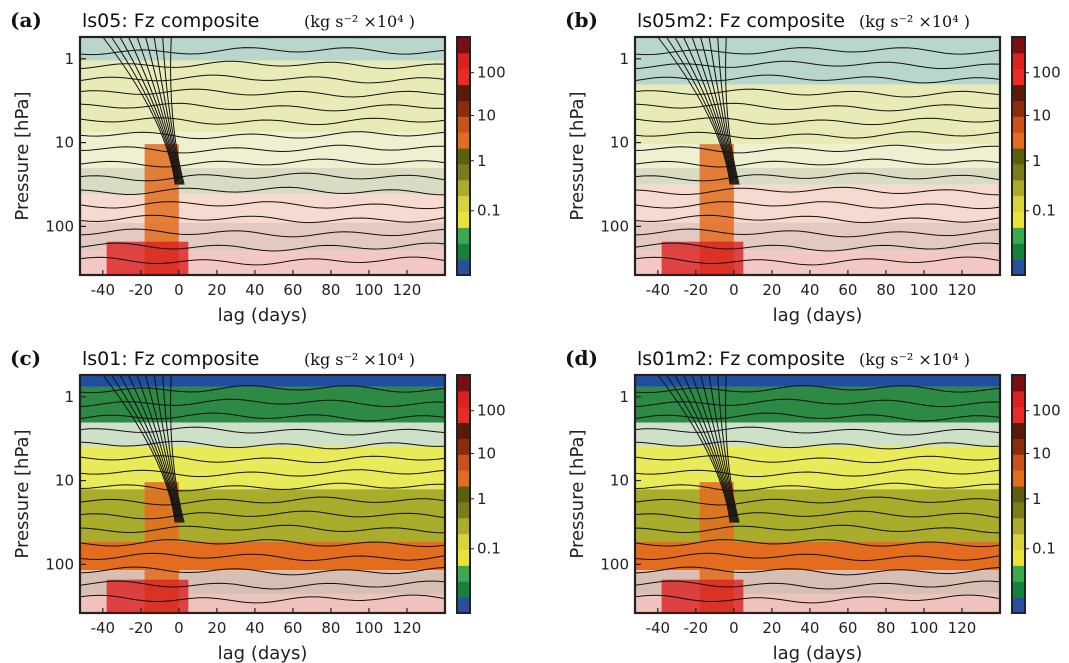 The height and width of the screenshot is (663, 1069). Describe the element at coordinates (1046, 411) in the screenshot. I see `colorbar-tick-label: 100` at that location.